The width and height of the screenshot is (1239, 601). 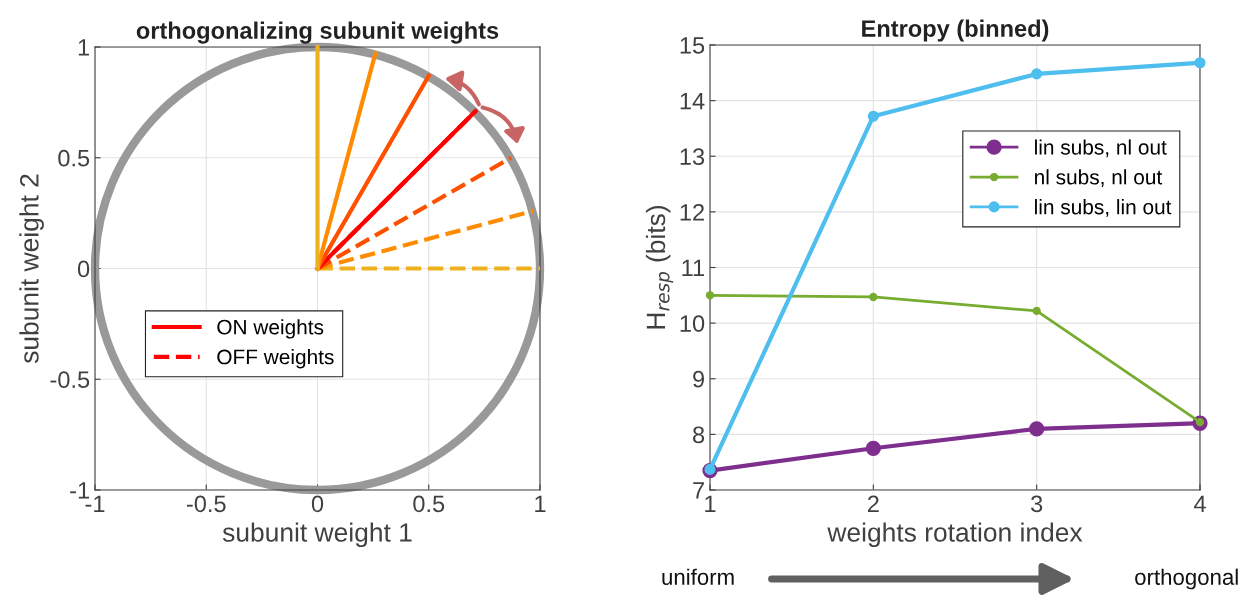 What do you see at coordinates (74, 158) in the screenshot?
I see `y-tick-label: 0.5` at bounding box center [74, 158].